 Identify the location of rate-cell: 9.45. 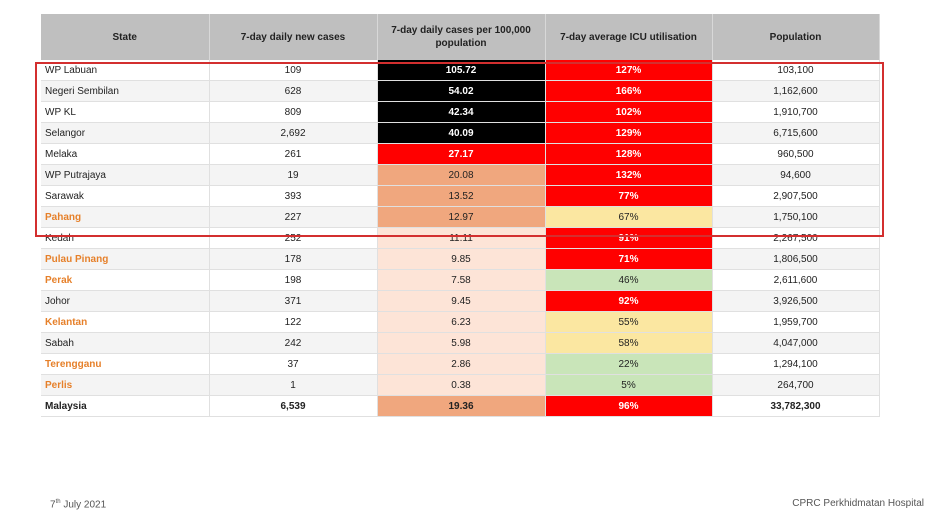
(461, 301).